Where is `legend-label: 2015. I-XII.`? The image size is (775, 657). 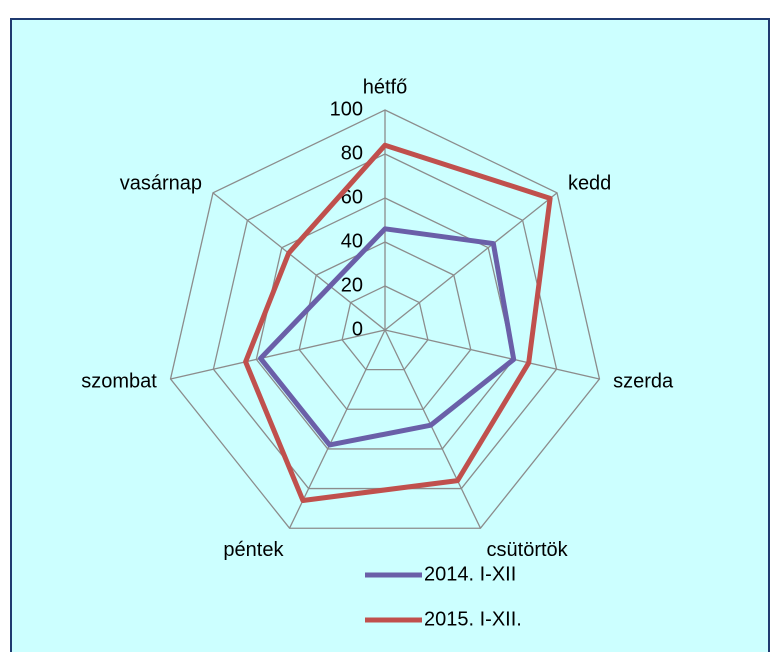 legend-label: 2015. I-XII. is located at coordinates (473, 619).